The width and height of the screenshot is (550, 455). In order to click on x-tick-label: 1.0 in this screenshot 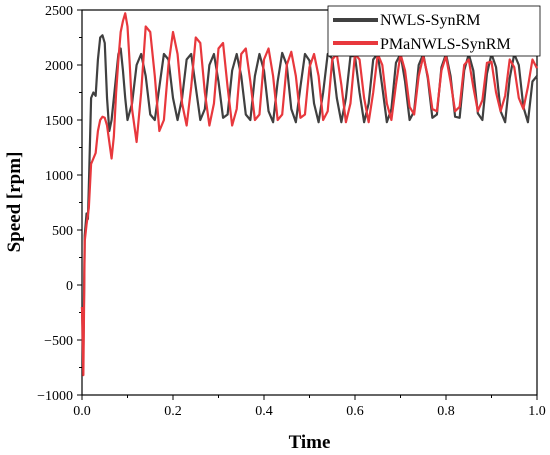, I will do `click(537, 411)`.